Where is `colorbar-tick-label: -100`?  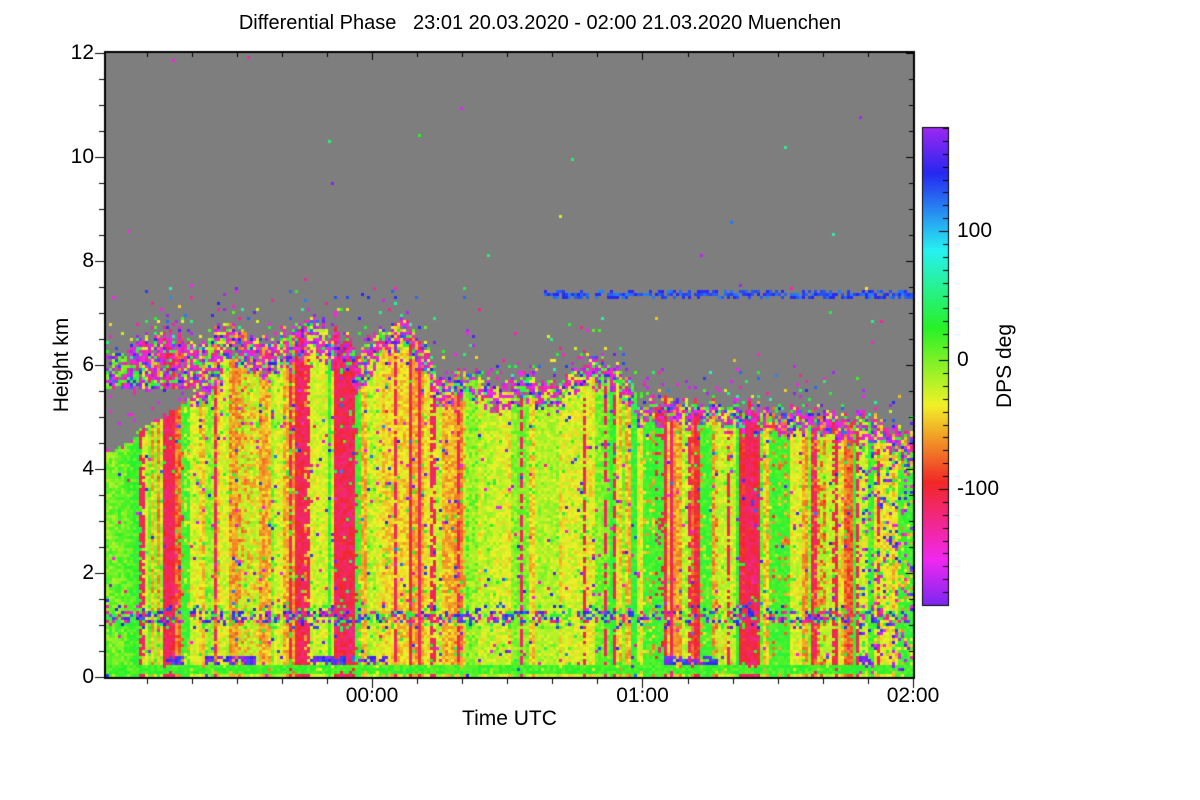
colorbar-tick-label: -100 is located at coordinates (978, 488).